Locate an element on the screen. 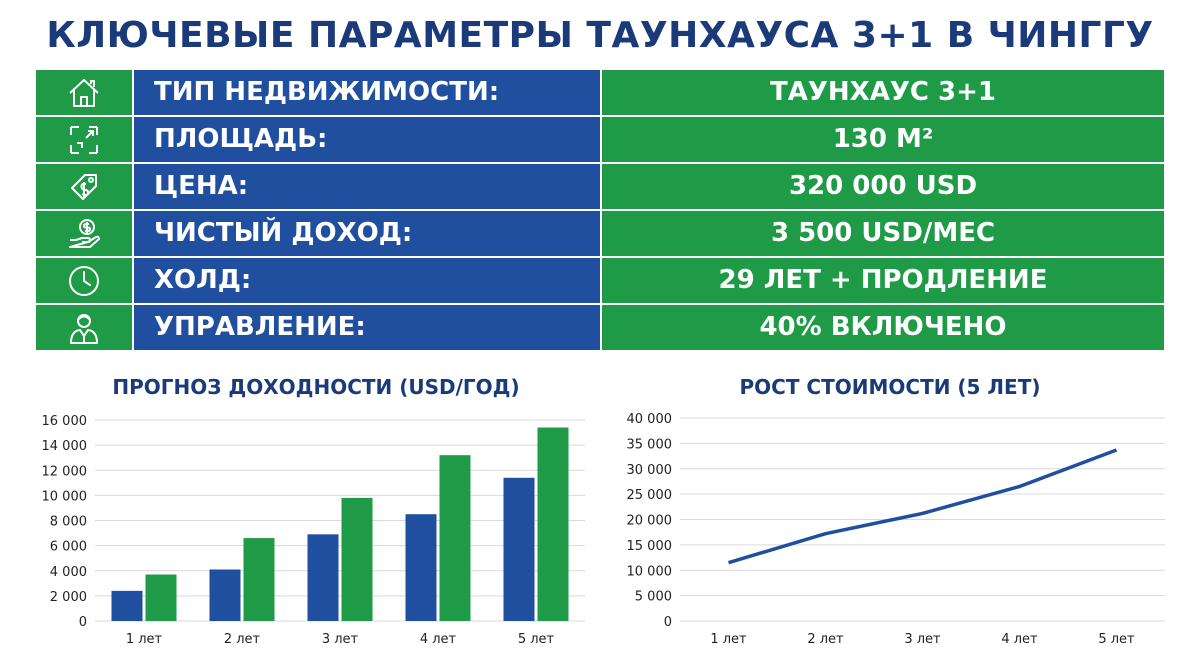 The image size is (1200, 654). line-y-tick-label: 40 000 is located at coordinates (650, 419).